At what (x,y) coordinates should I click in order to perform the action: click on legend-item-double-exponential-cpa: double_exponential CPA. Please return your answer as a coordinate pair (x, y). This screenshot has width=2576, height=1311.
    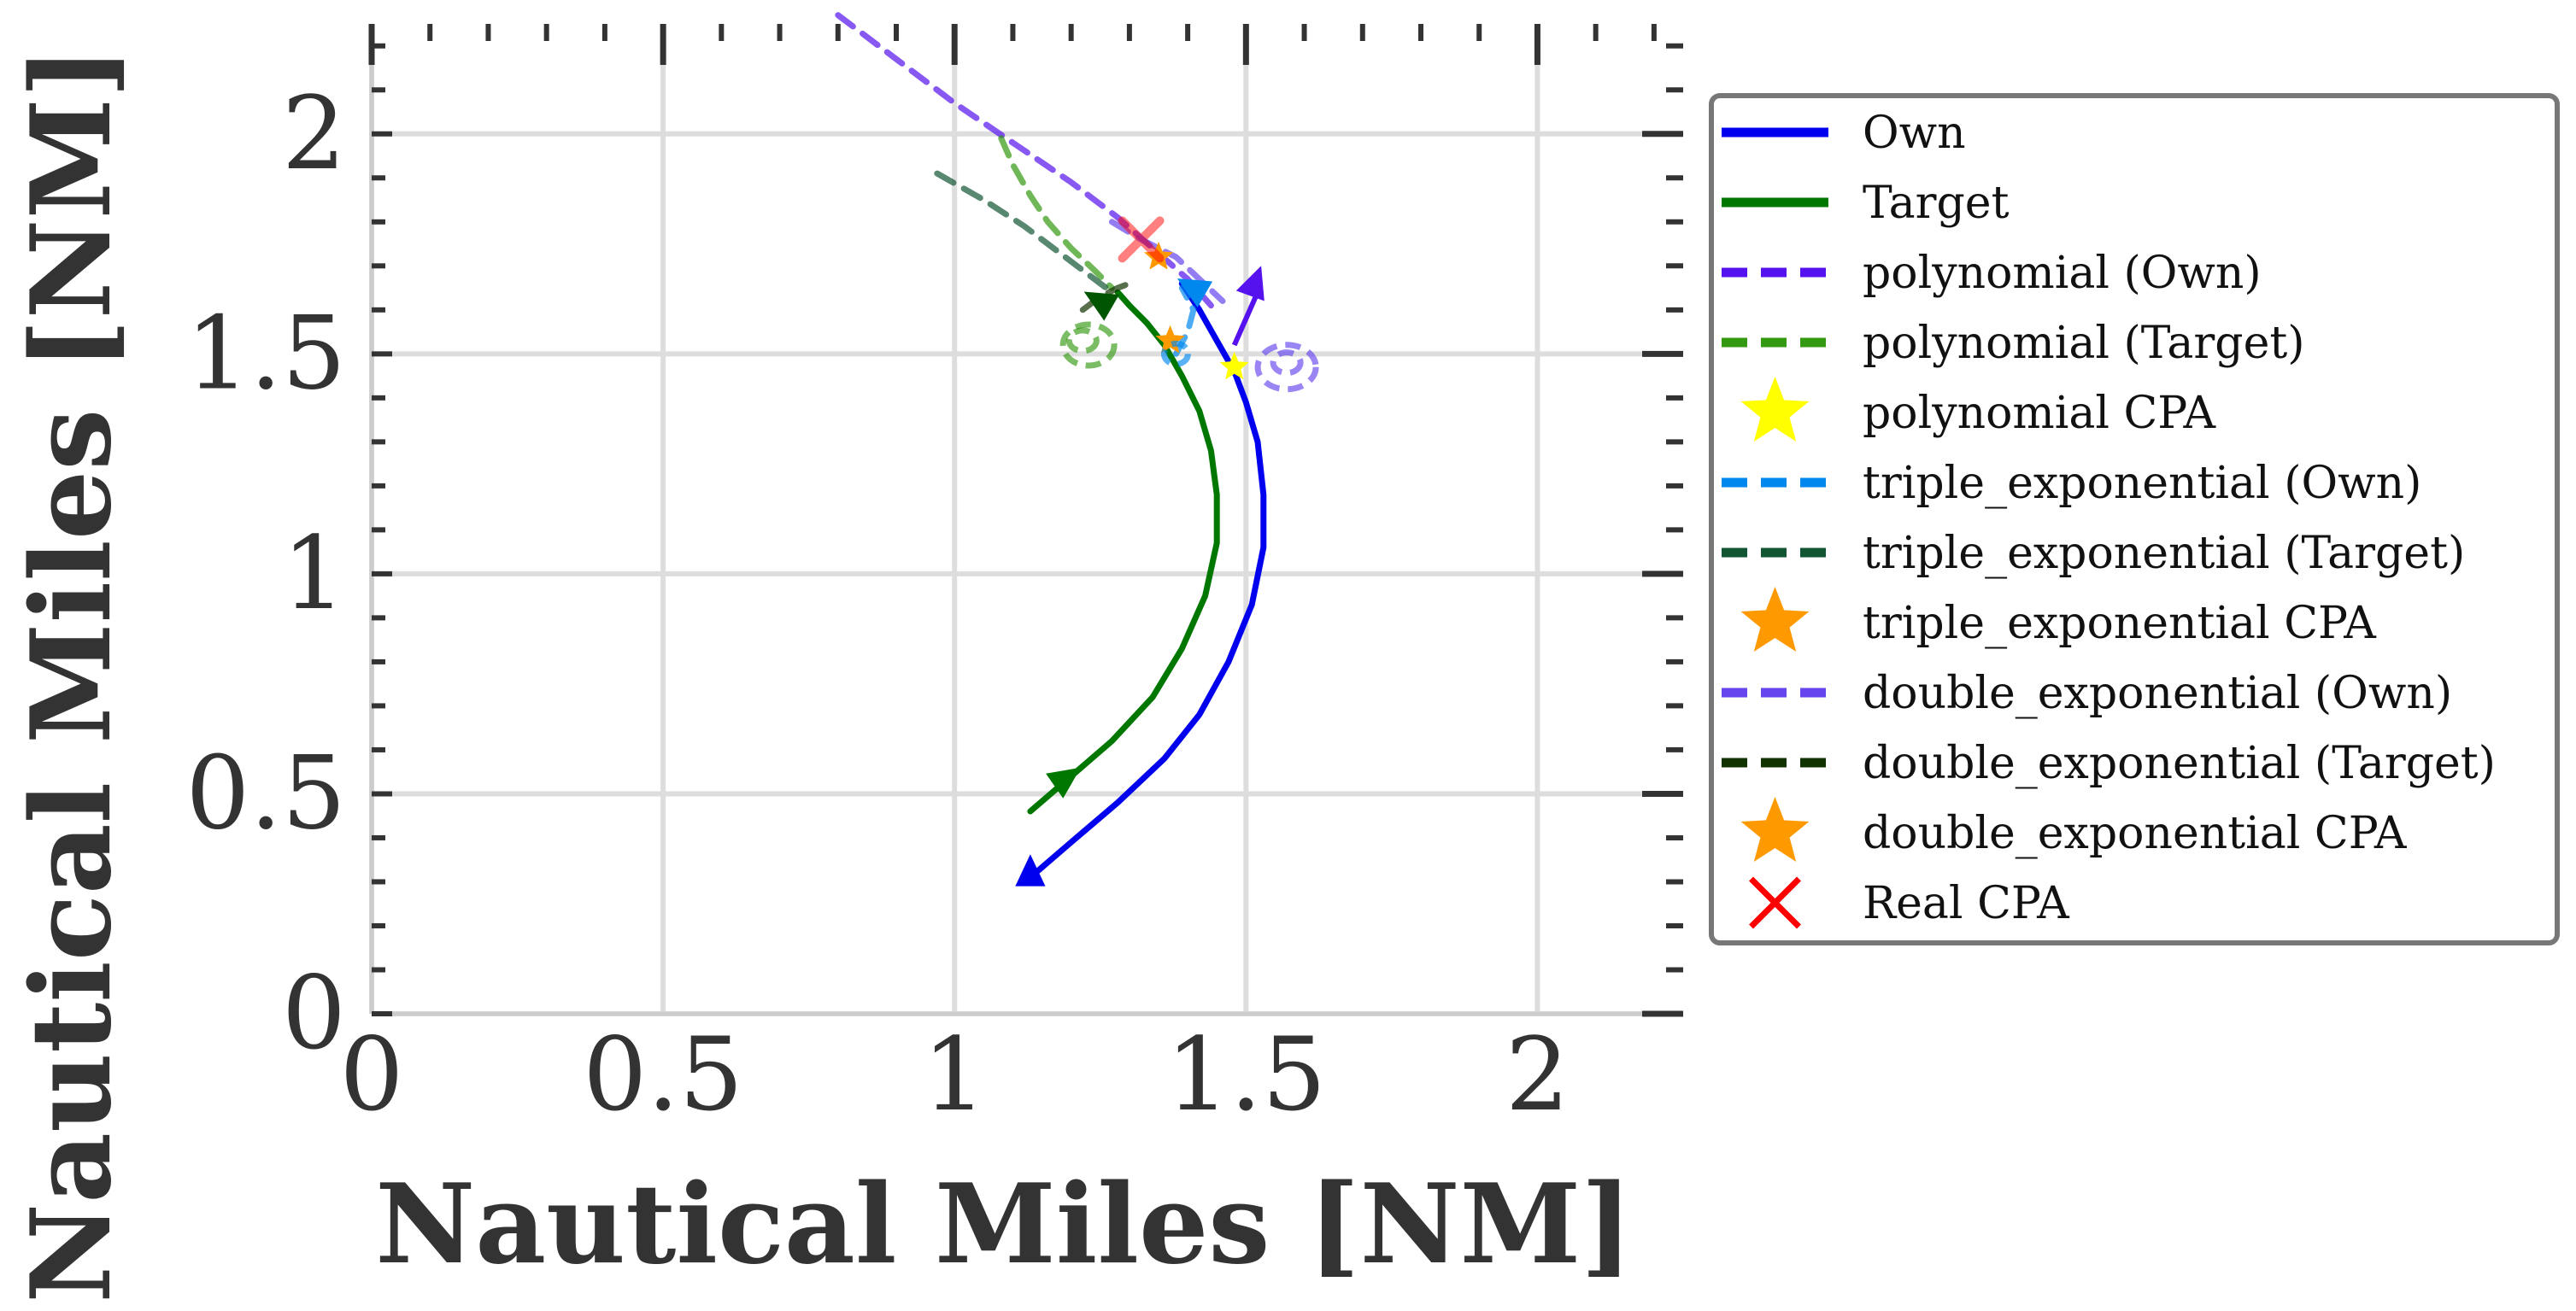
    Looking at the image, I should click on (2074, 829).